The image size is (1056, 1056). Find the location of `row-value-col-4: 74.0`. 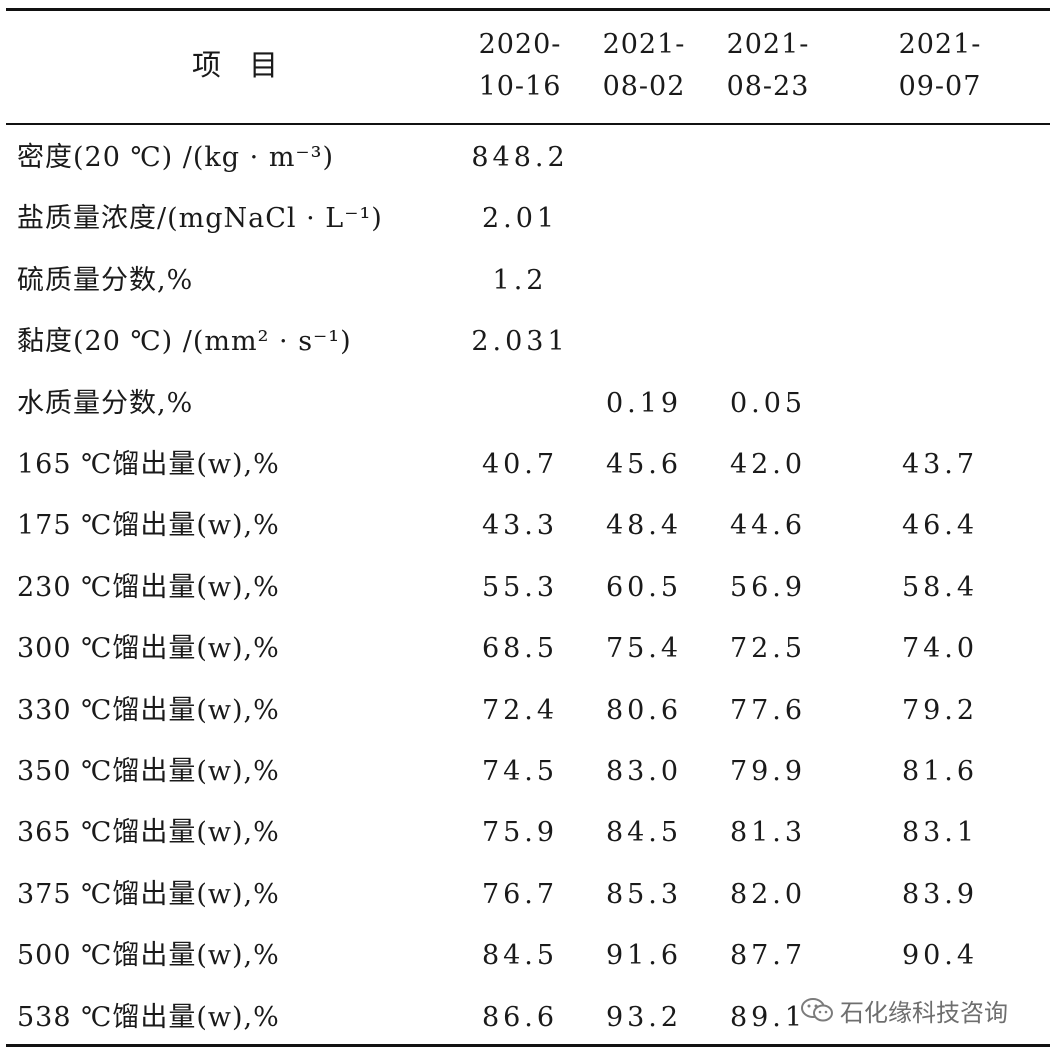

row-value-col-4: 74.0 is located at coordinates (940, 649).